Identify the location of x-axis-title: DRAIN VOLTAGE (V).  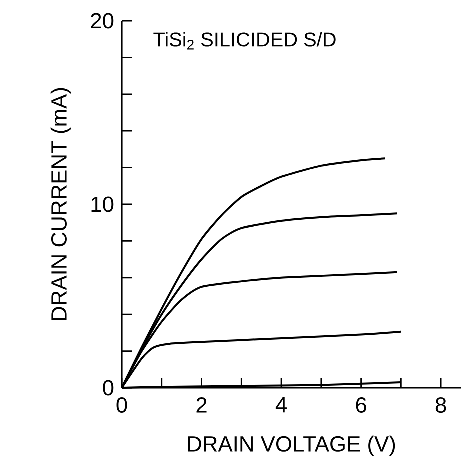
(292, 446).